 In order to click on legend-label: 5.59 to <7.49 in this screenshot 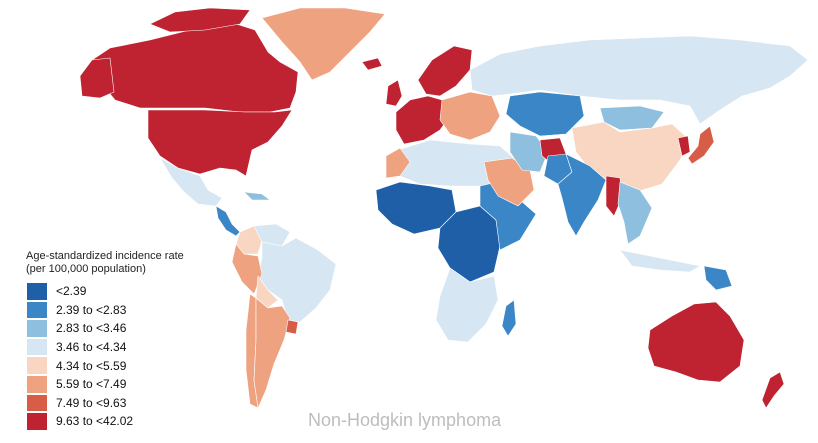, I will do `click(91, 384)`.